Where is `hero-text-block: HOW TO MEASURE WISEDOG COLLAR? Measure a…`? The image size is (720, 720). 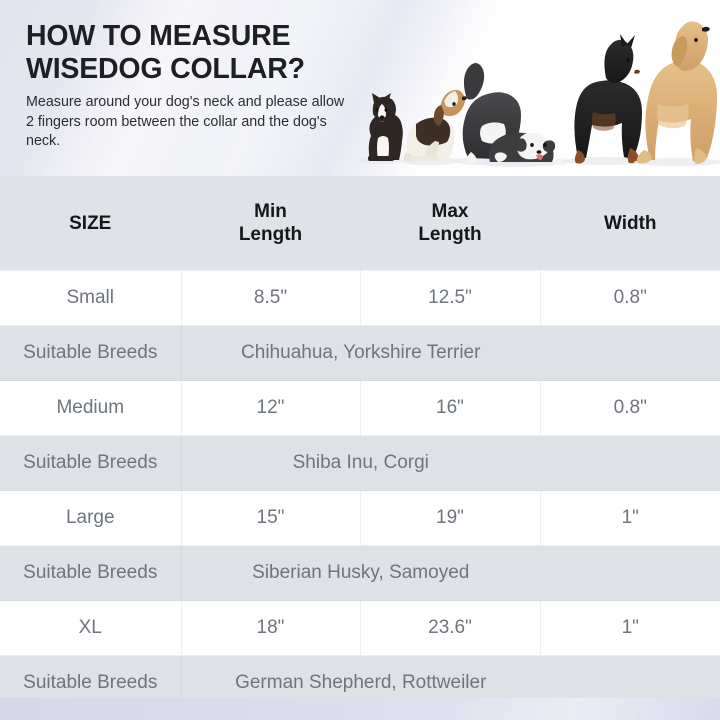
hero-text-block: HOW TO MEASURE WISEDOG COLLAR? Measure a… is located at coordinates (206, 86).